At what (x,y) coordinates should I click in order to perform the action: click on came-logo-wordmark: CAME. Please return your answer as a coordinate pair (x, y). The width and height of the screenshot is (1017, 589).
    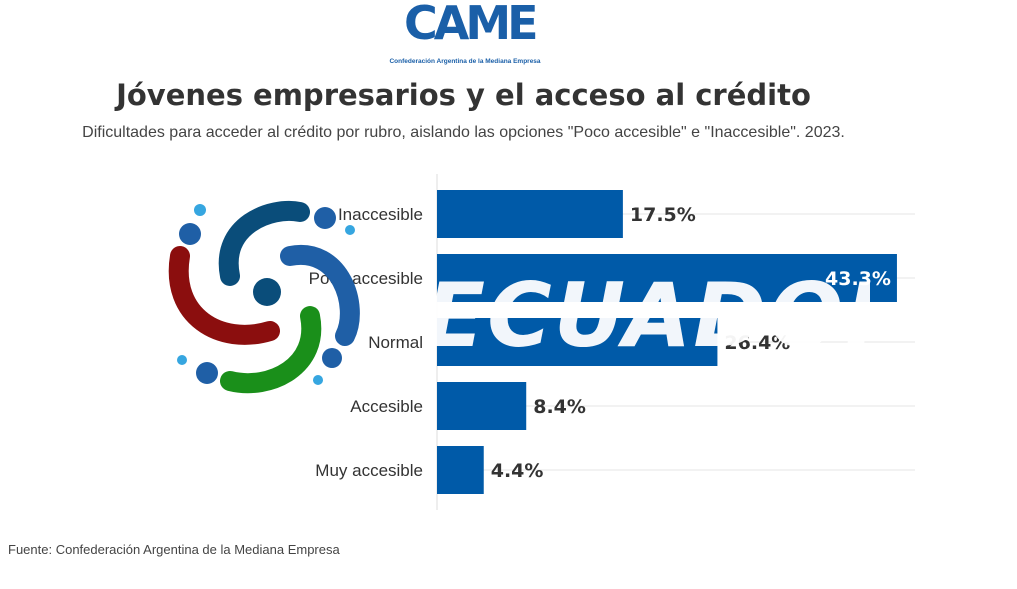
    Looking at the image, I should click on (471, 25).